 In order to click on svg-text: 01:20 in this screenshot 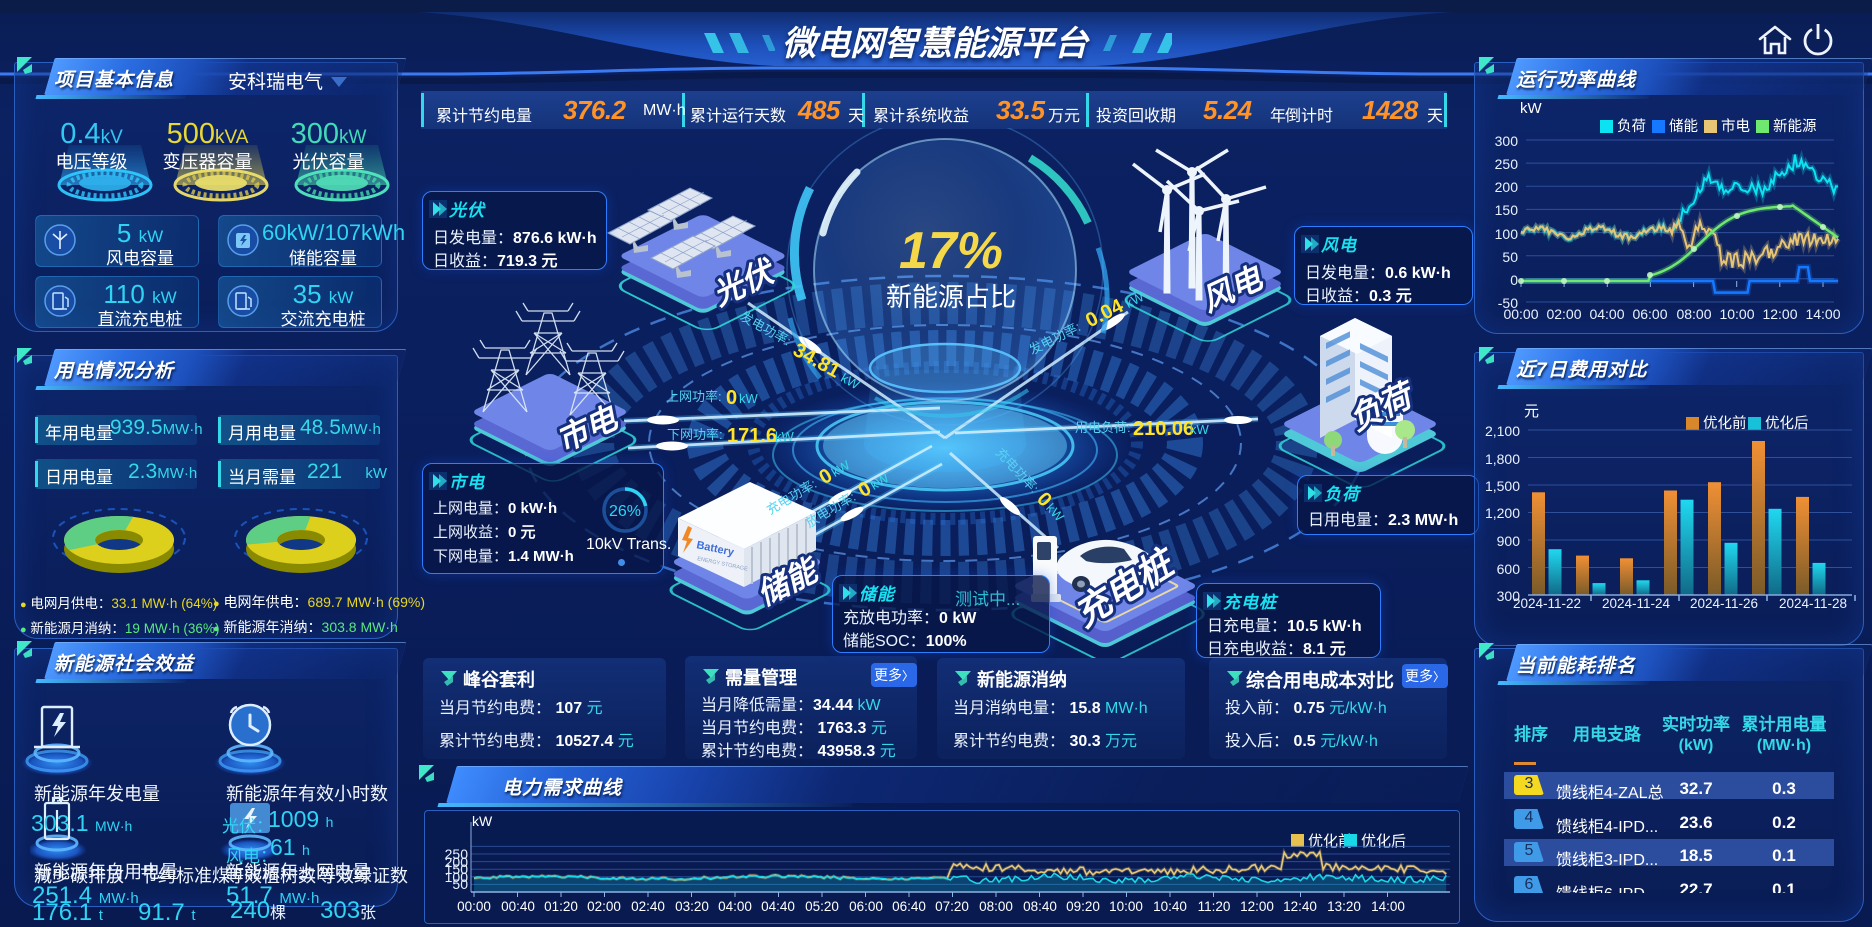, I will do `click(561, 906)`.